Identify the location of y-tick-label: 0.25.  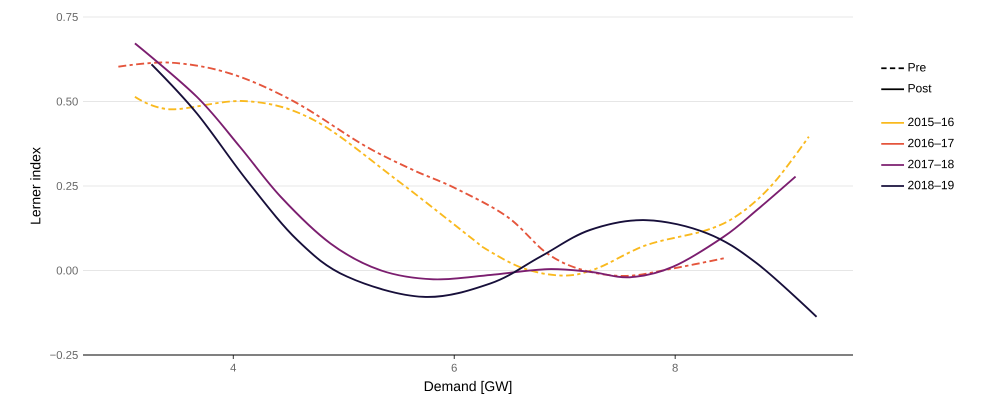
(67, 186).